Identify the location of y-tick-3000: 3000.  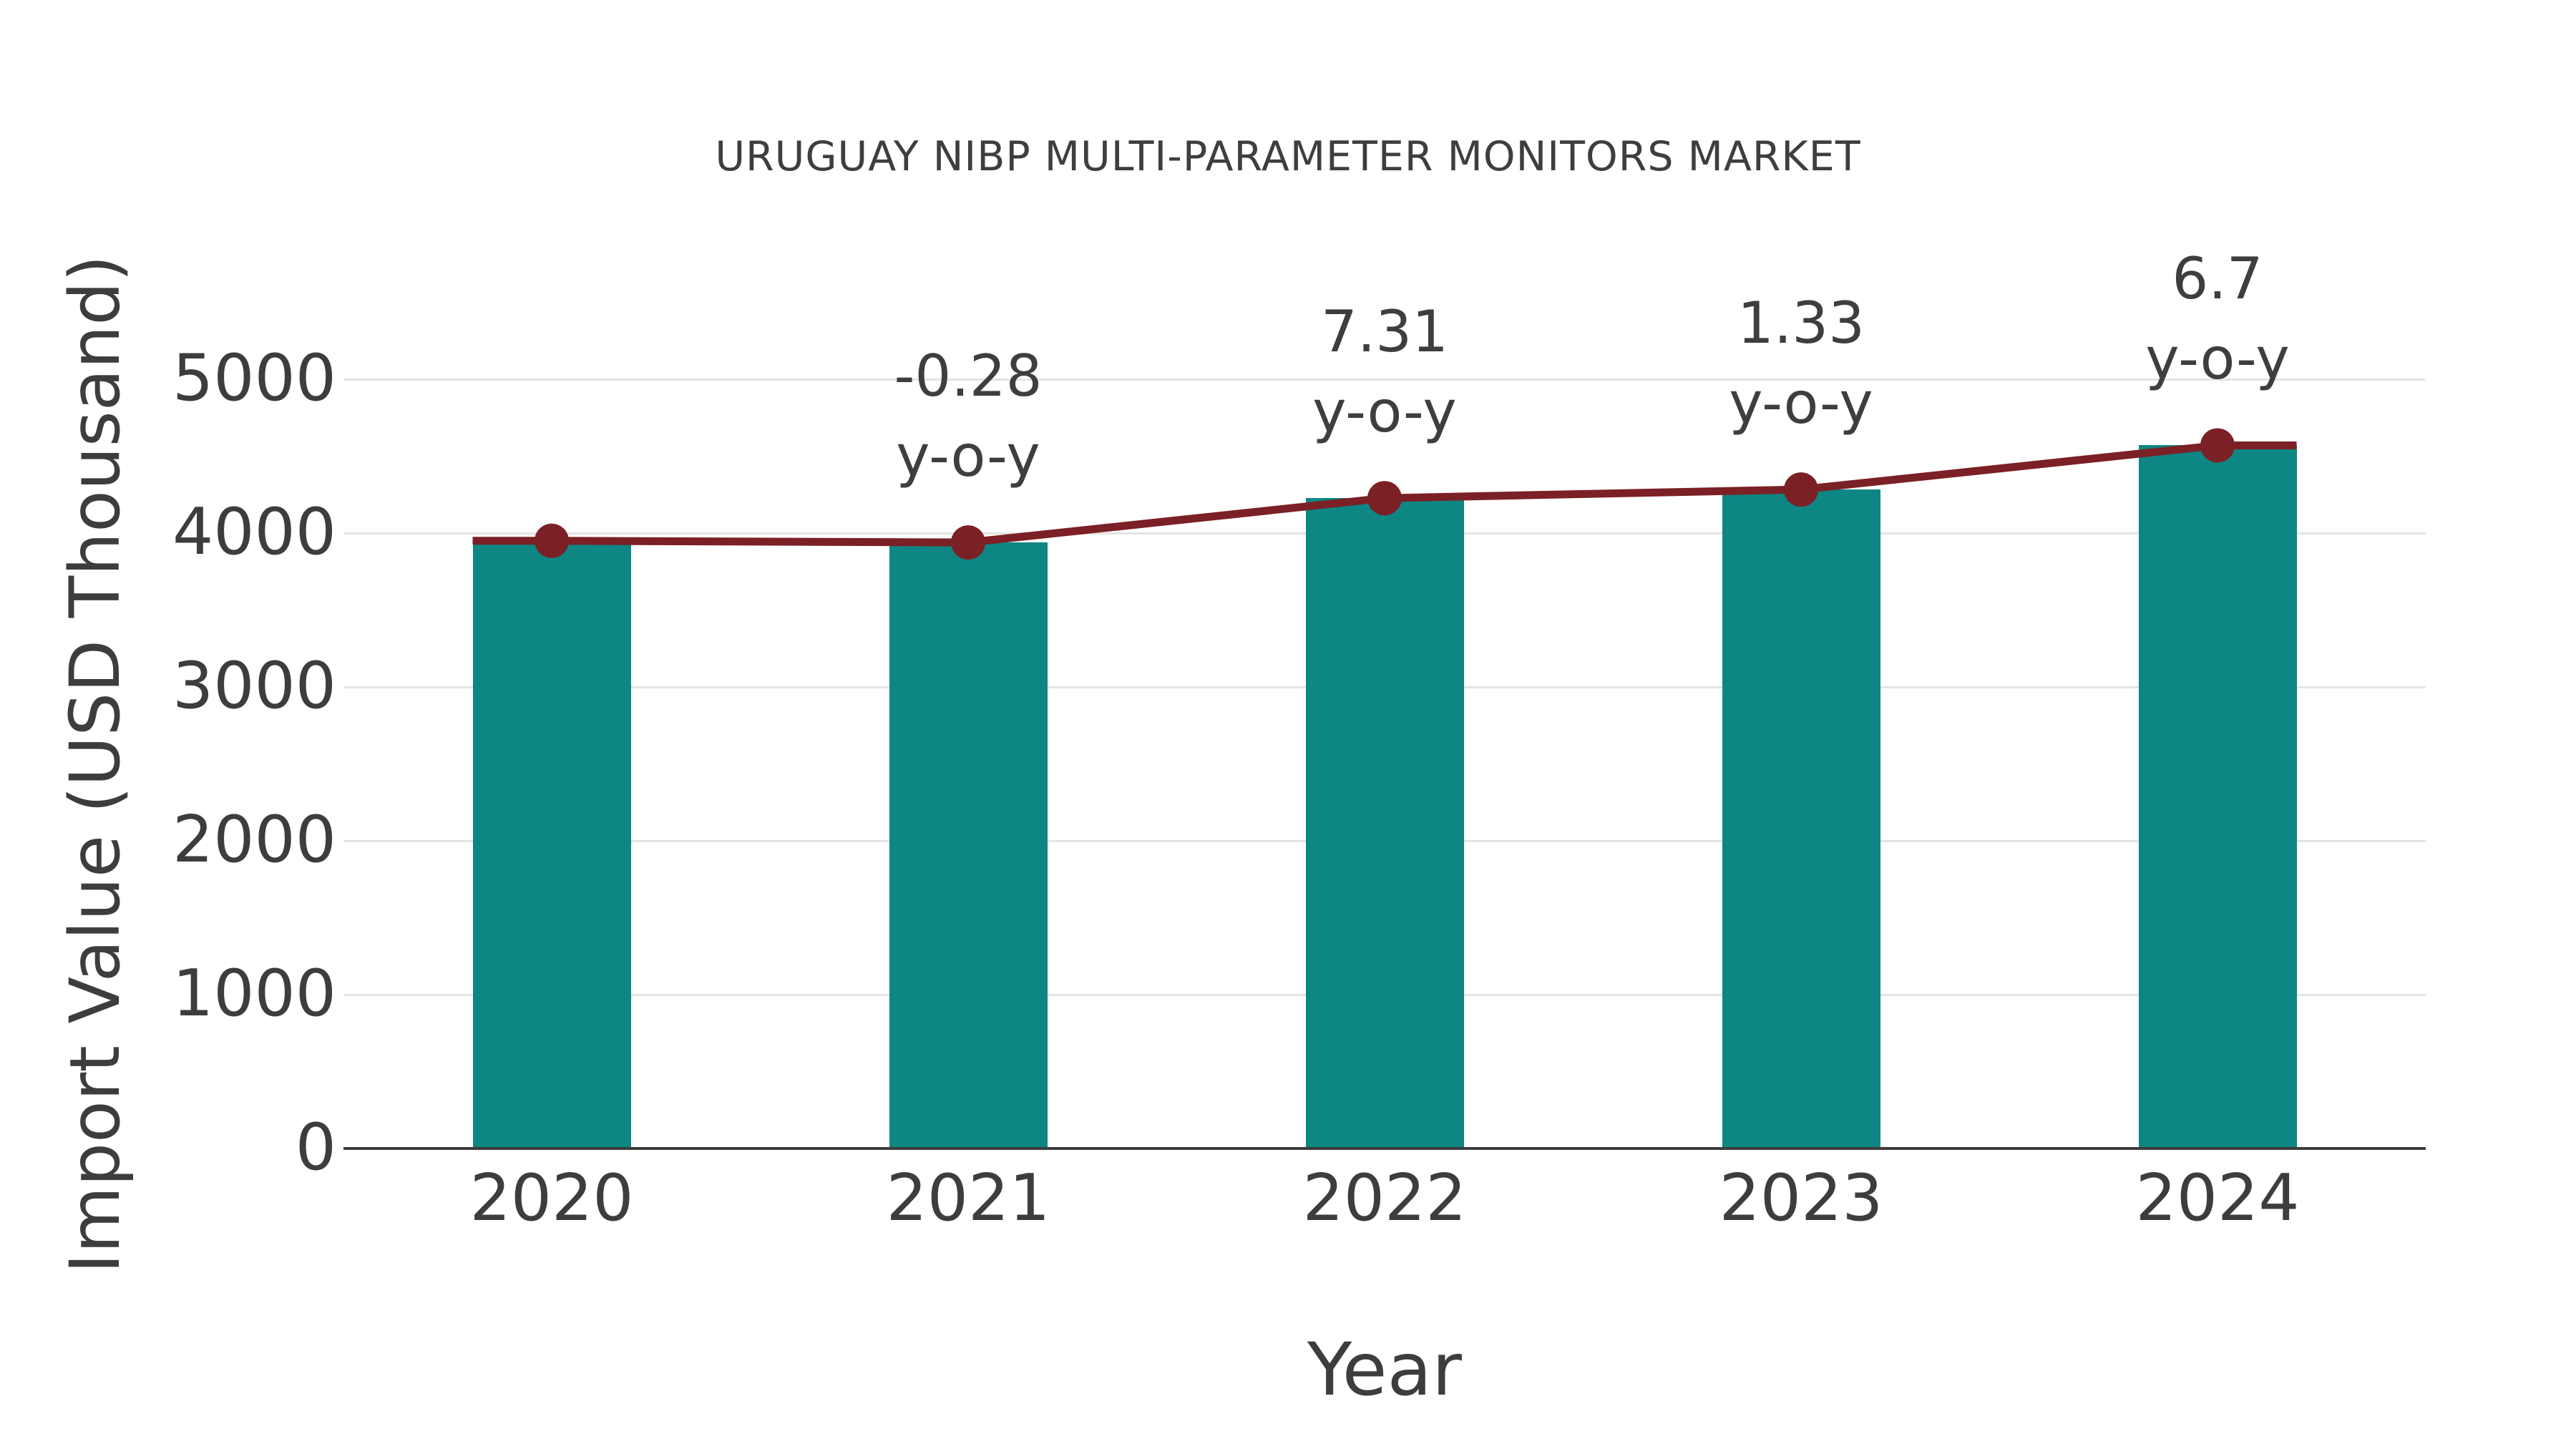
(254, 685).